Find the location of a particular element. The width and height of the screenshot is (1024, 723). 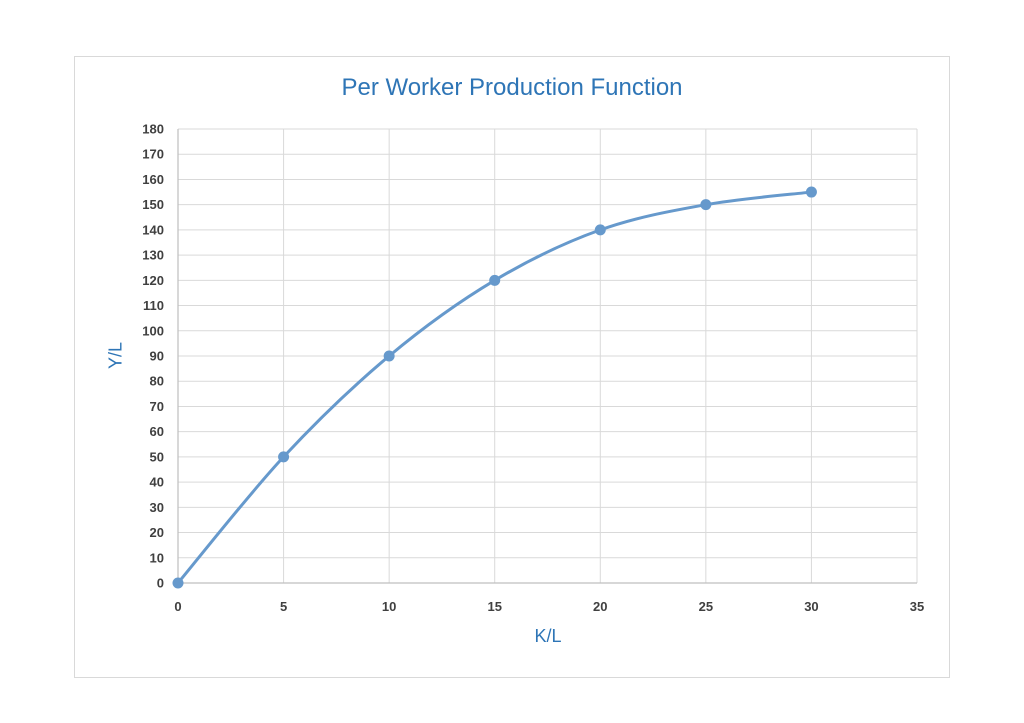

chart-title: Per Worker Production Function is located at coordinates (512, 87).